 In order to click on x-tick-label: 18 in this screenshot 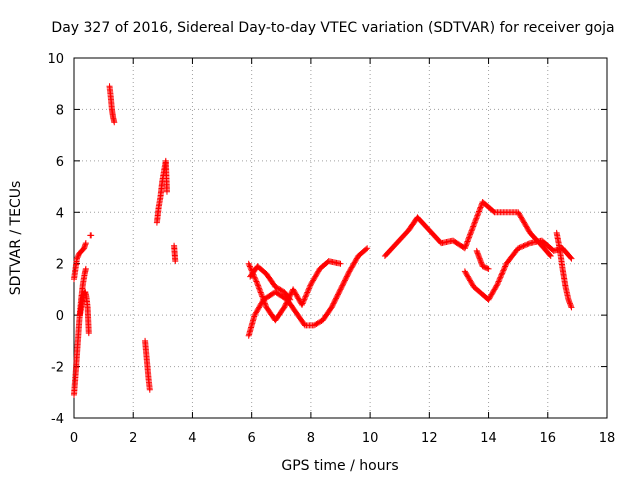, I will do `click(607, 438)`.